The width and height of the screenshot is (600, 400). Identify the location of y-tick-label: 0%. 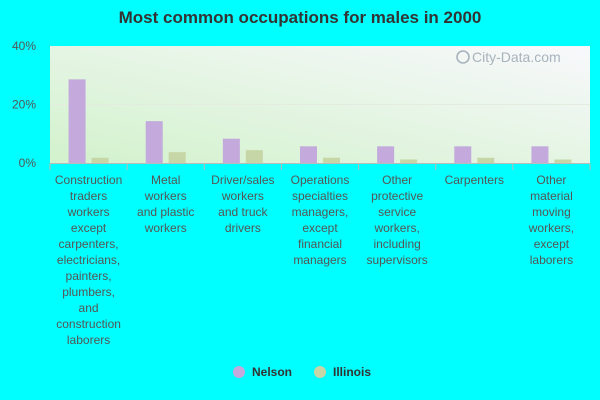
(28, 163).